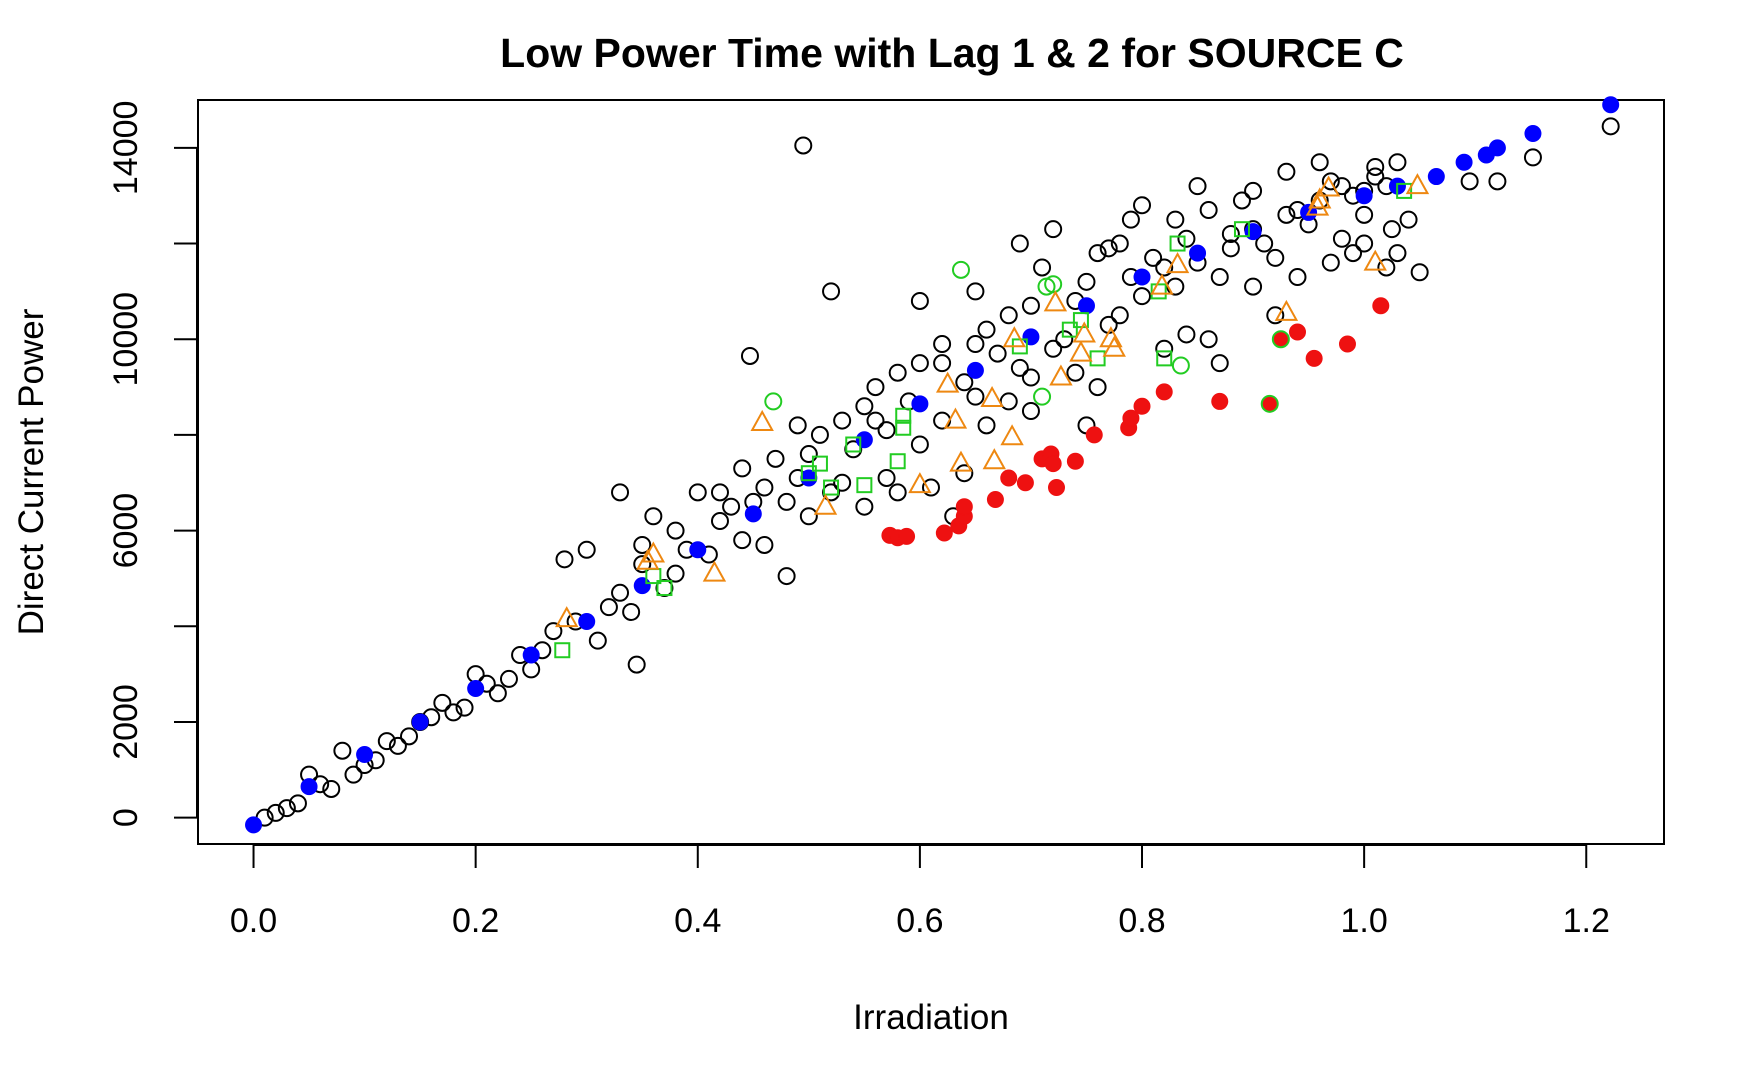 This screenshot has width=1750, height=1081. What do you see at coordinates (31, 471) in the screenshot?
I see `y-axis-label: Direct Current Power` at bounding box center [31, 471].